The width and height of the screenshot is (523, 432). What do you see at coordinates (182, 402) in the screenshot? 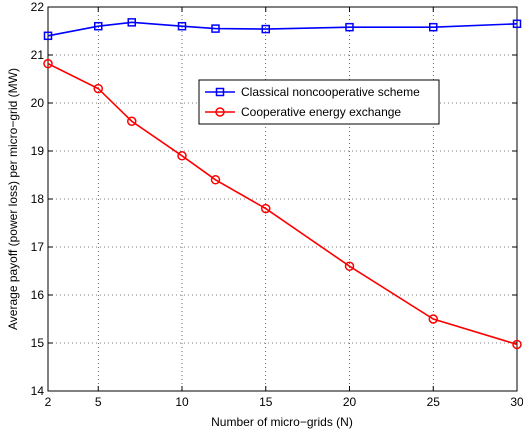
I see `x-tick-label: 10` at bounding box center [182, 402].